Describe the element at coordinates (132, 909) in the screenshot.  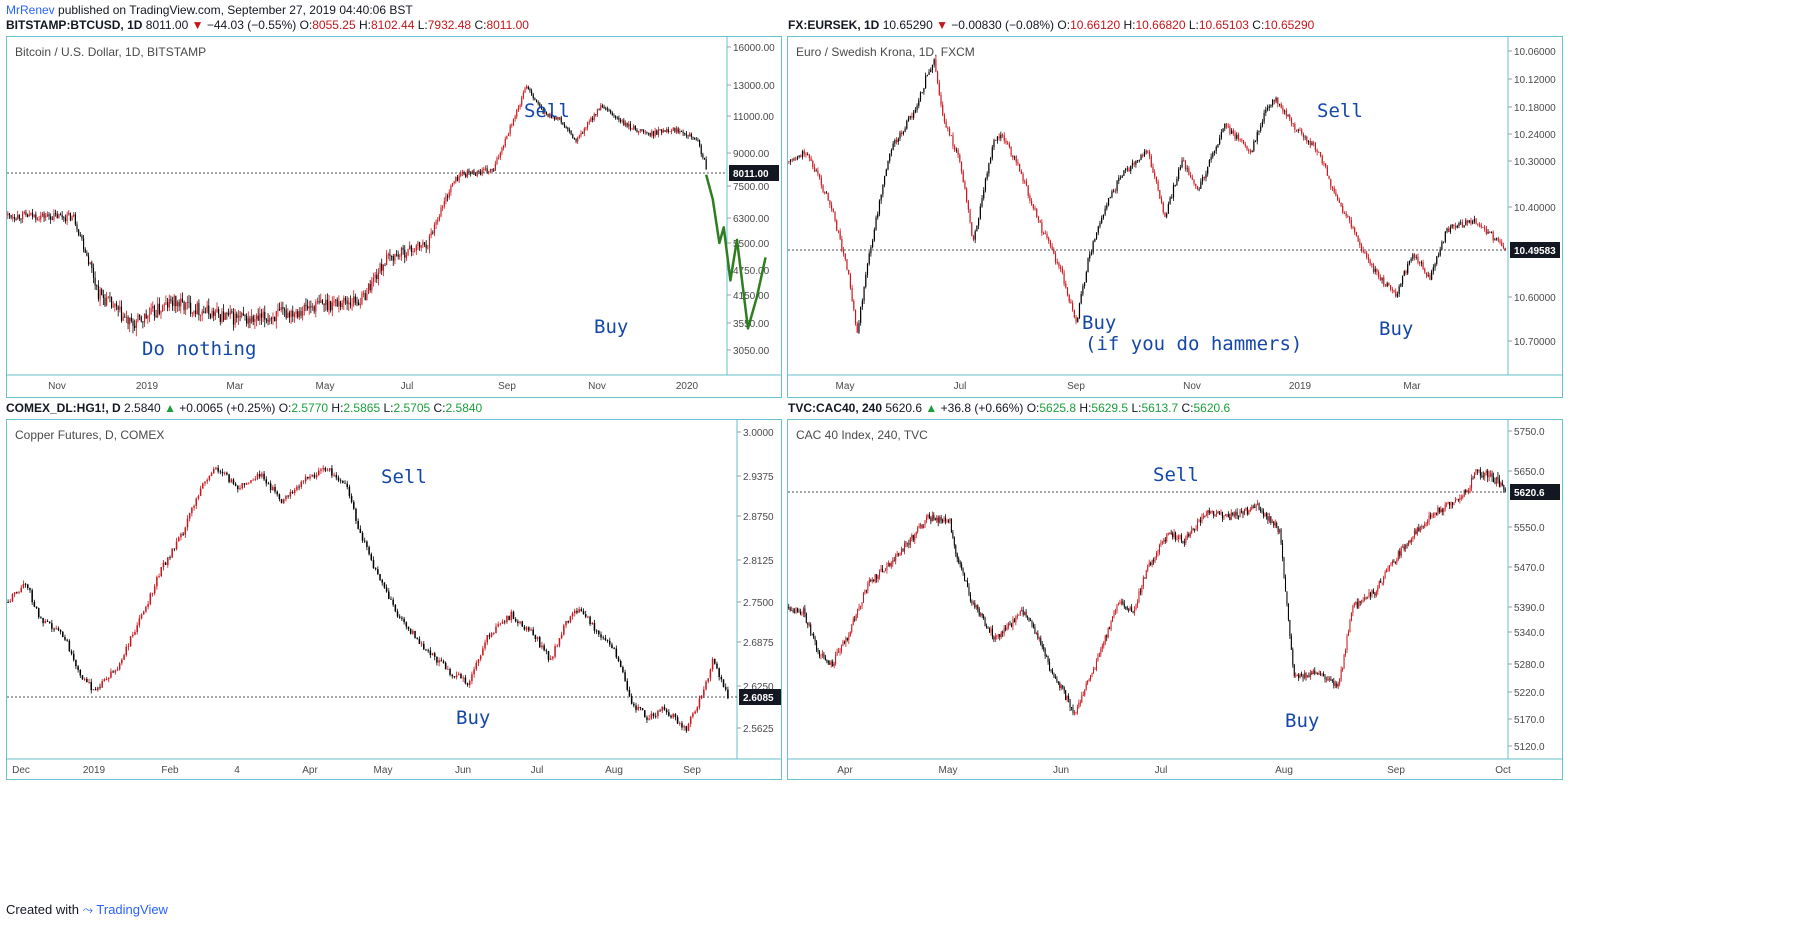
I see `tradingview-link: TradingView` at that location.